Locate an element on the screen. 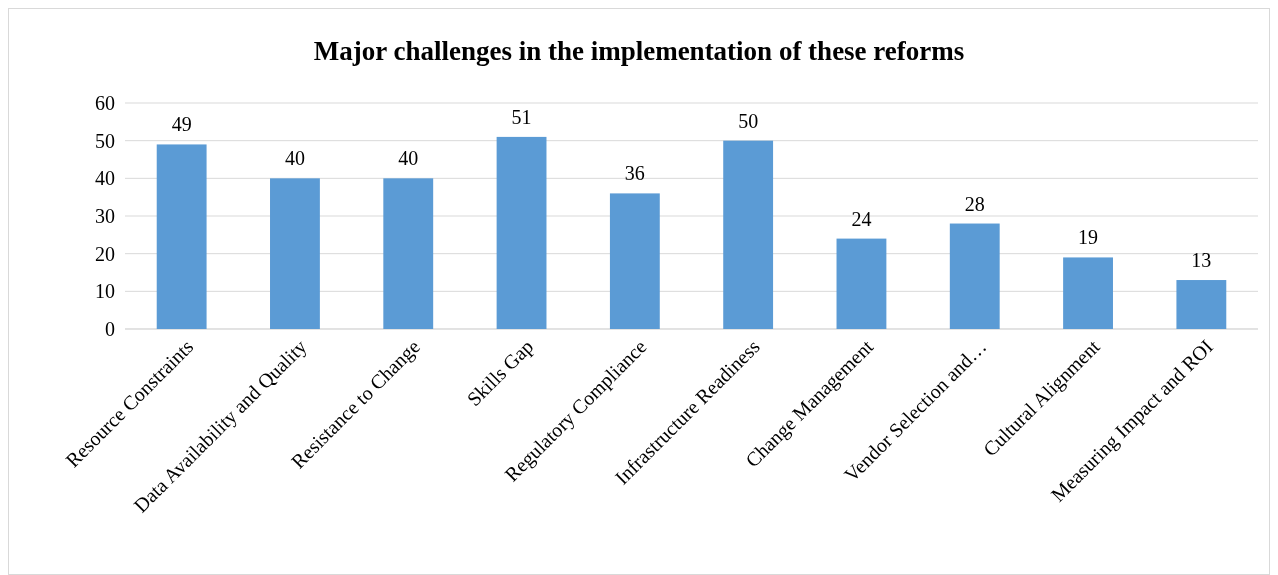 The image size is (1278, 575). y-tick-label: 30 is located at coordinates (105, 216).